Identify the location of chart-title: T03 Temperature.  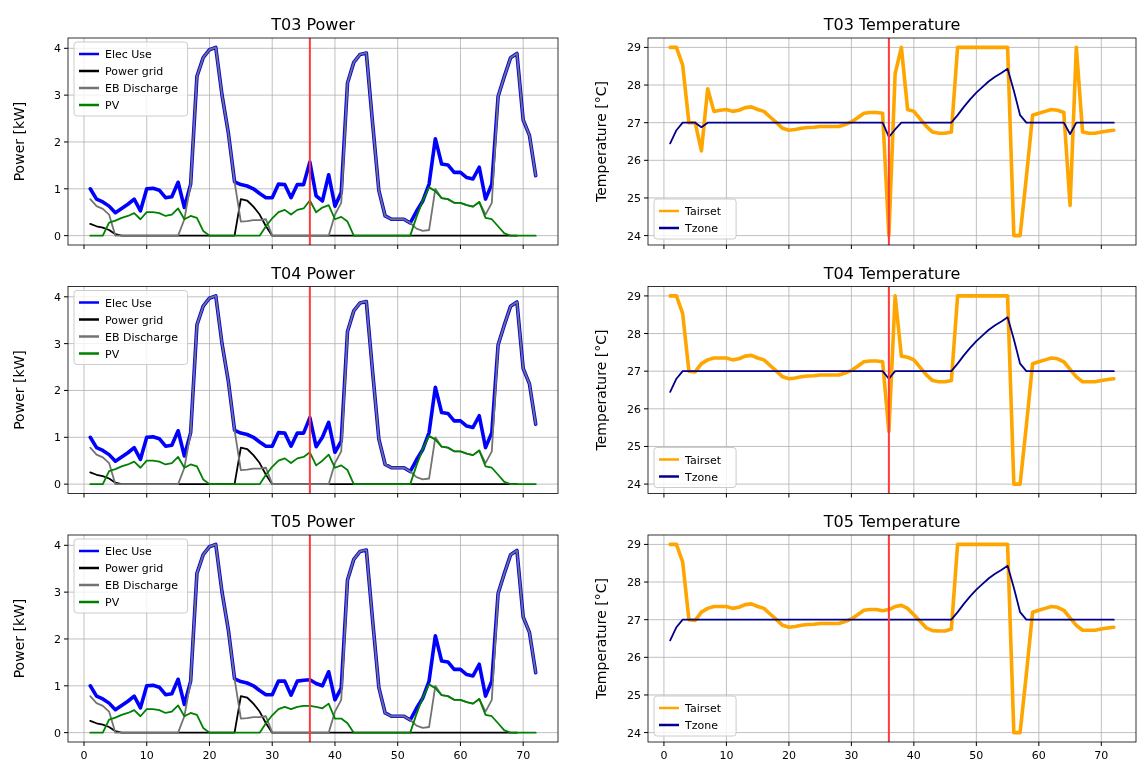
(891, 24).